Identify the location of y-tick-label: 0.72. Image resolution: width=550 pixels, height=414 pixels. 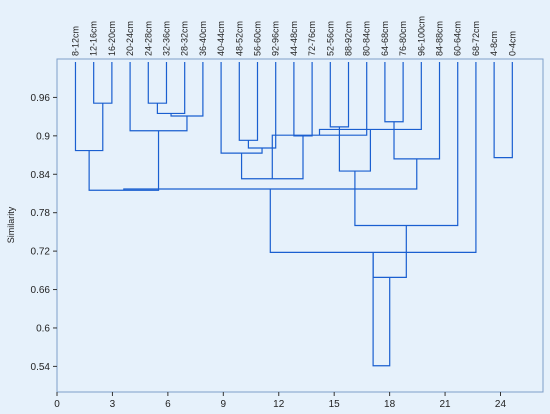
(41, 252).